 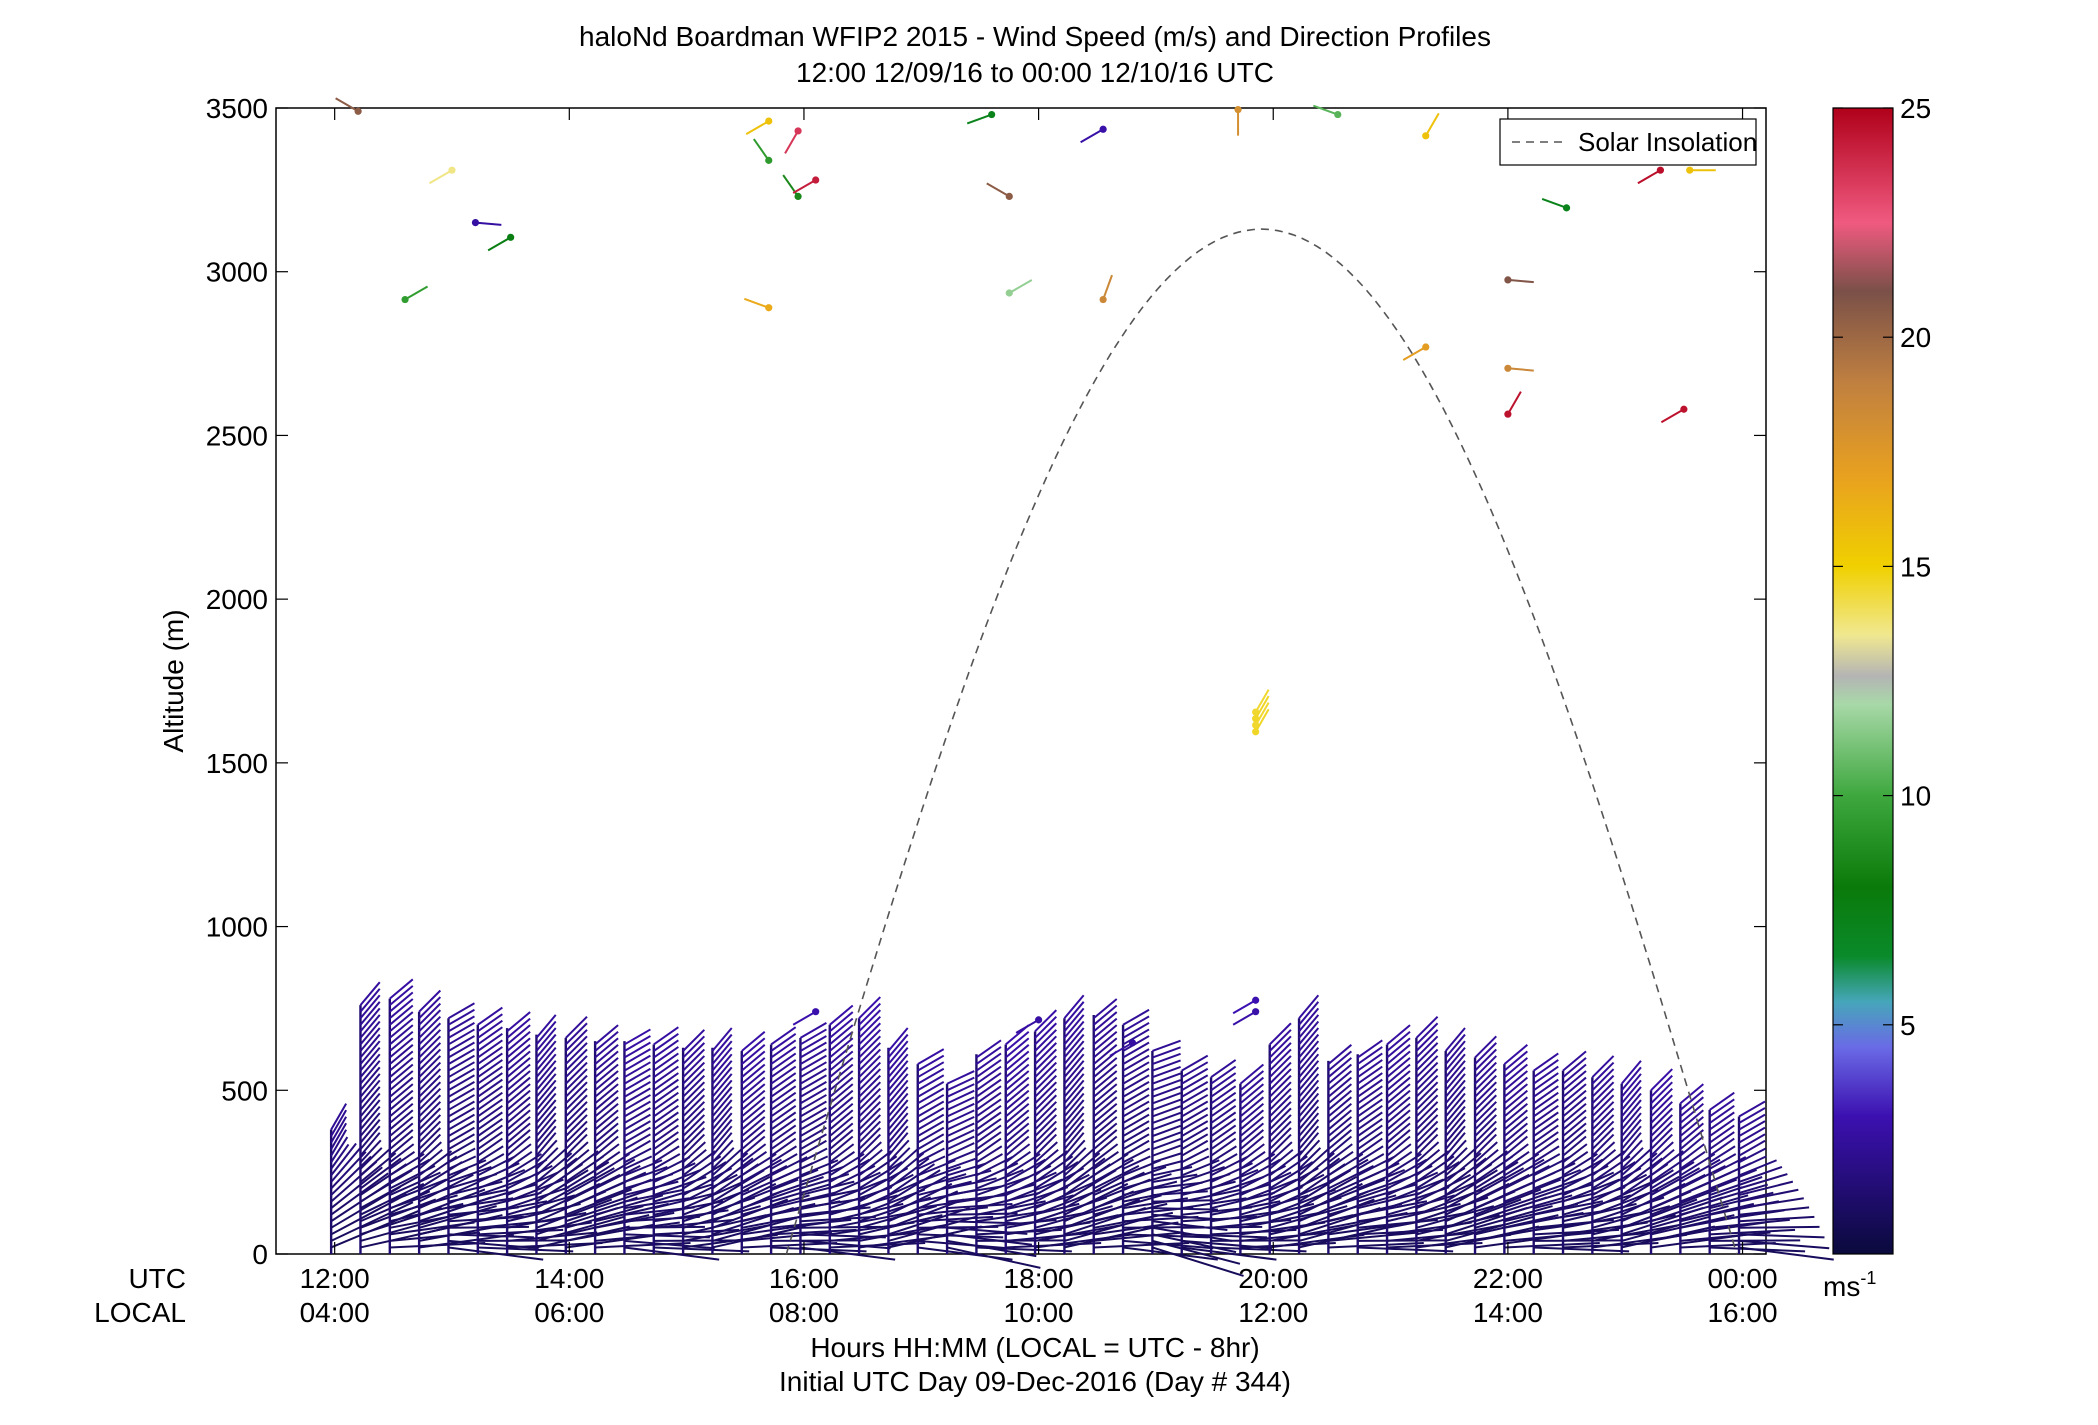 What do you see at coordinates (244, 1090) in the screenshot?
I see `y-tick-label: 500` at bounding box center [244, 1090].